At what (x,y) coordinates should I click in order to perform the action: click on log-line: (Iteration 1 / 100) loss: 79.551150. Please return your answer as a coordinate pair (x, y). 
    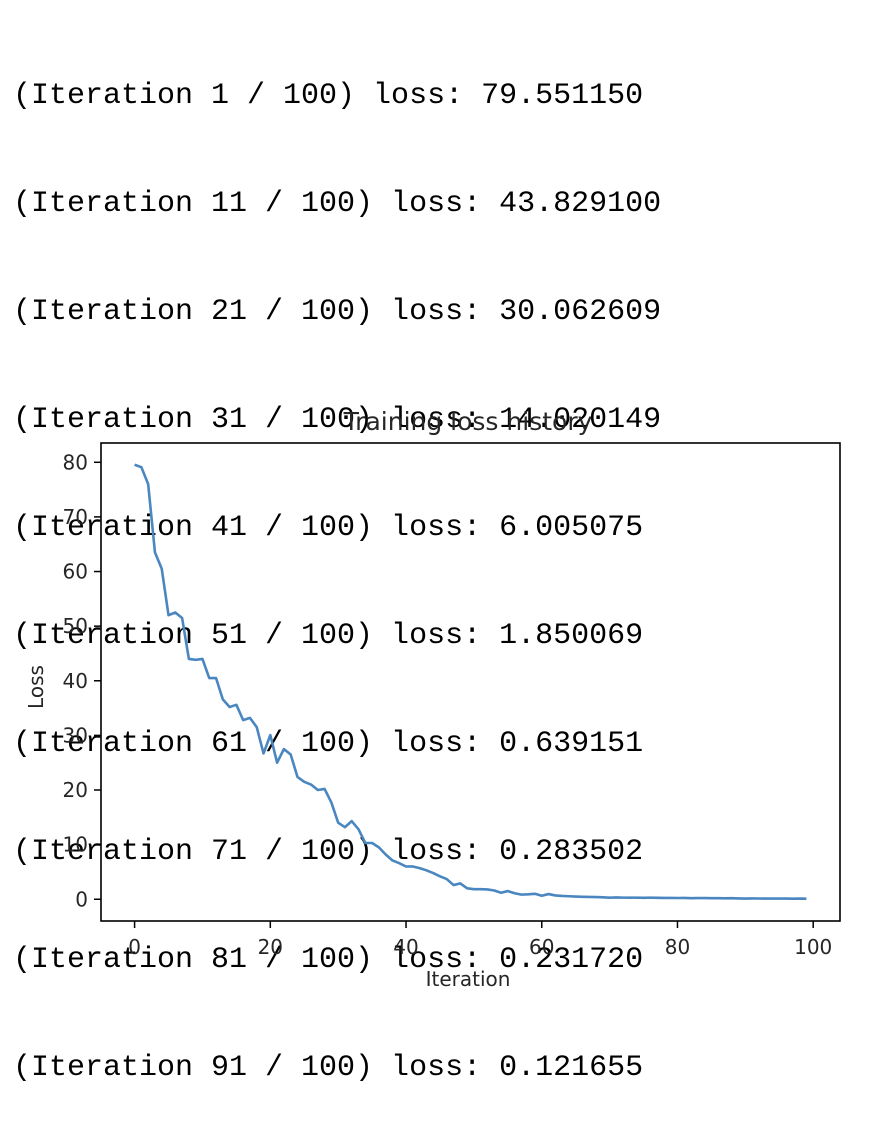
    Looking at the image, I should click on (328, 96).